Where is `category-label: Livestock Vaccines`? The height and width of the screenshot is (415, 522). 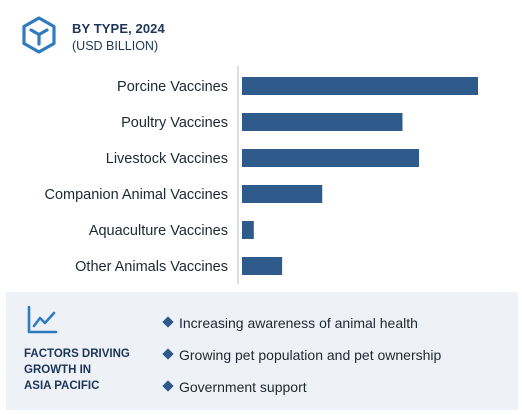 category-label: Livestock Vaccines is located at coordinates (167, 159).